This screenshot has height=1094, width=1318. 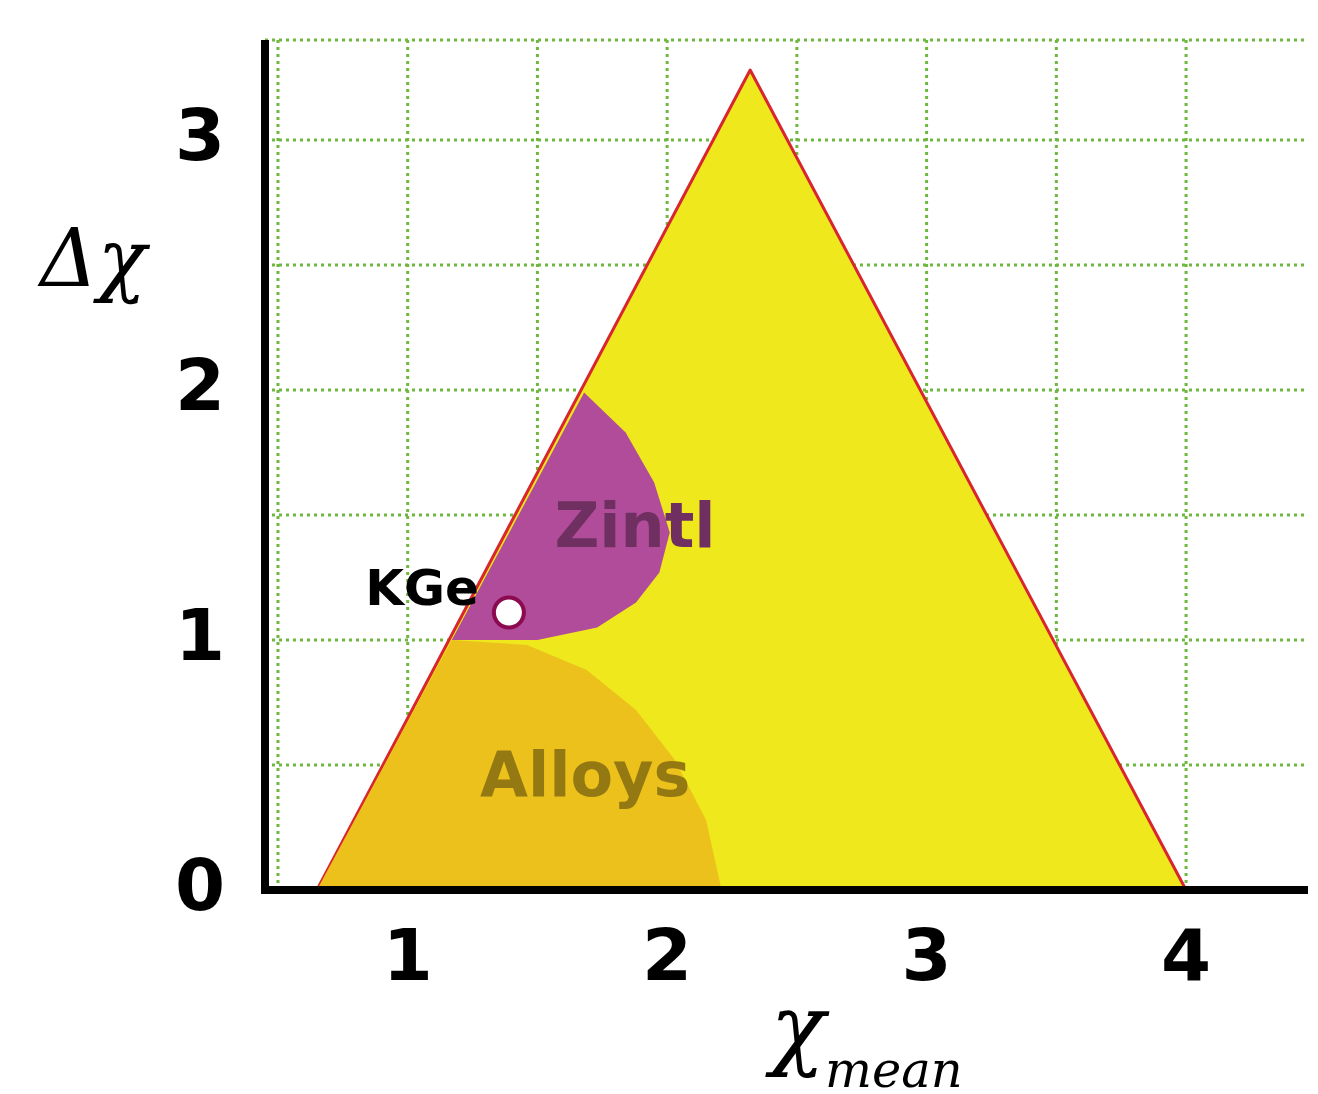 I want to click on x-tick-label: 2, so click(x=667, y=955).